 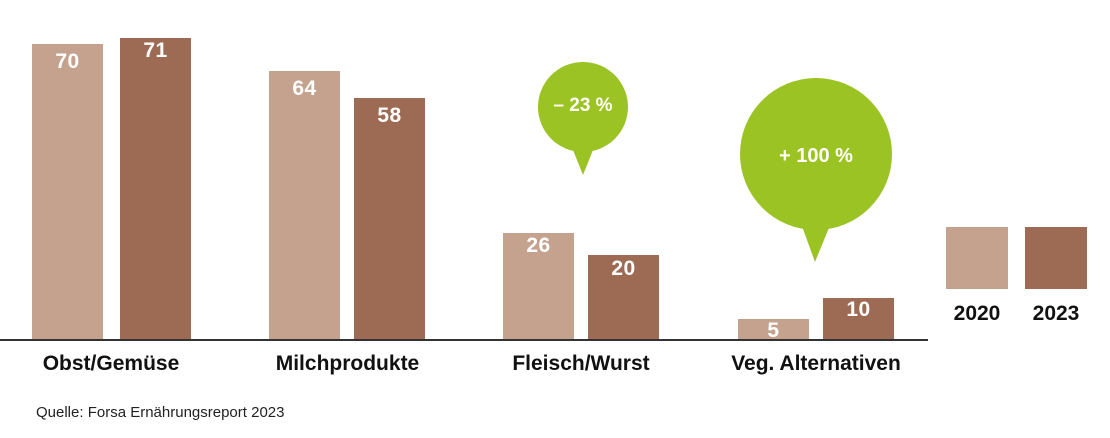 What do you see at coordinates (816, 363) in the screenshot?
I see `category-label-veg: Veg. Alternativen` at bounding box center [816, 363].